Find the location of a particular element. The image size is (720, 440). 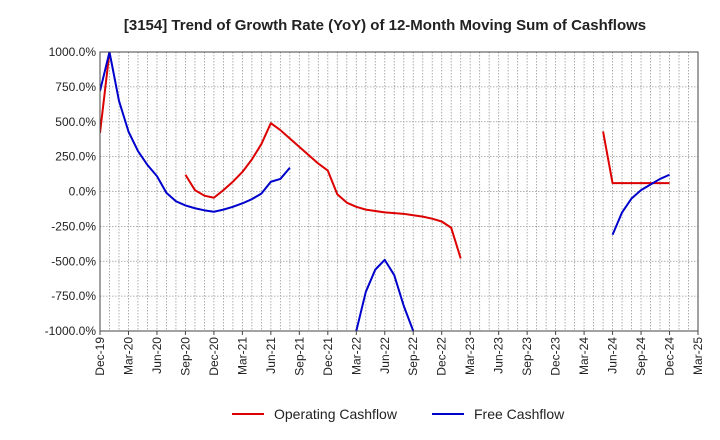

x-tick-label: Sep-23 is located at coordinates (527, 356).